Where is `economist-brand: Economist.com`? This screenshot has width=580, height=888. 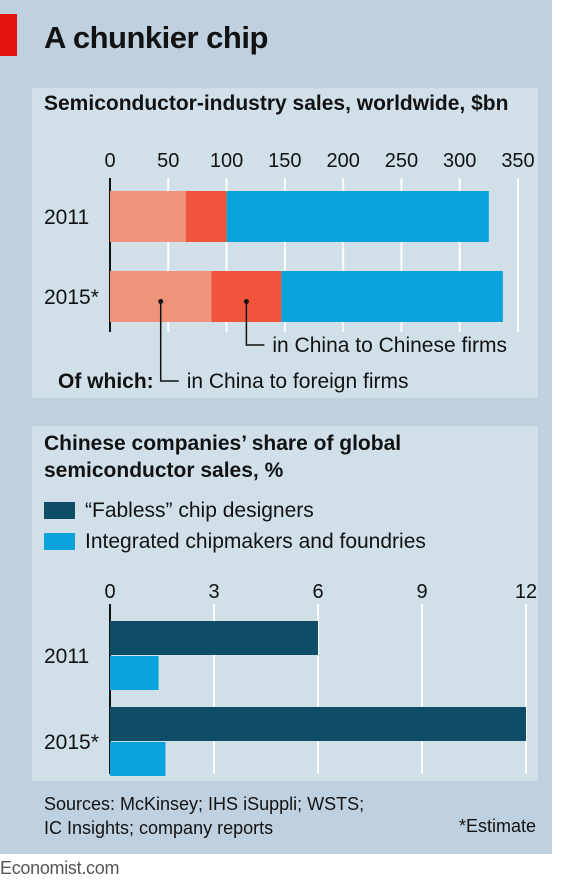
economist-brand: Economist.com is located at coordinates (60, 868).